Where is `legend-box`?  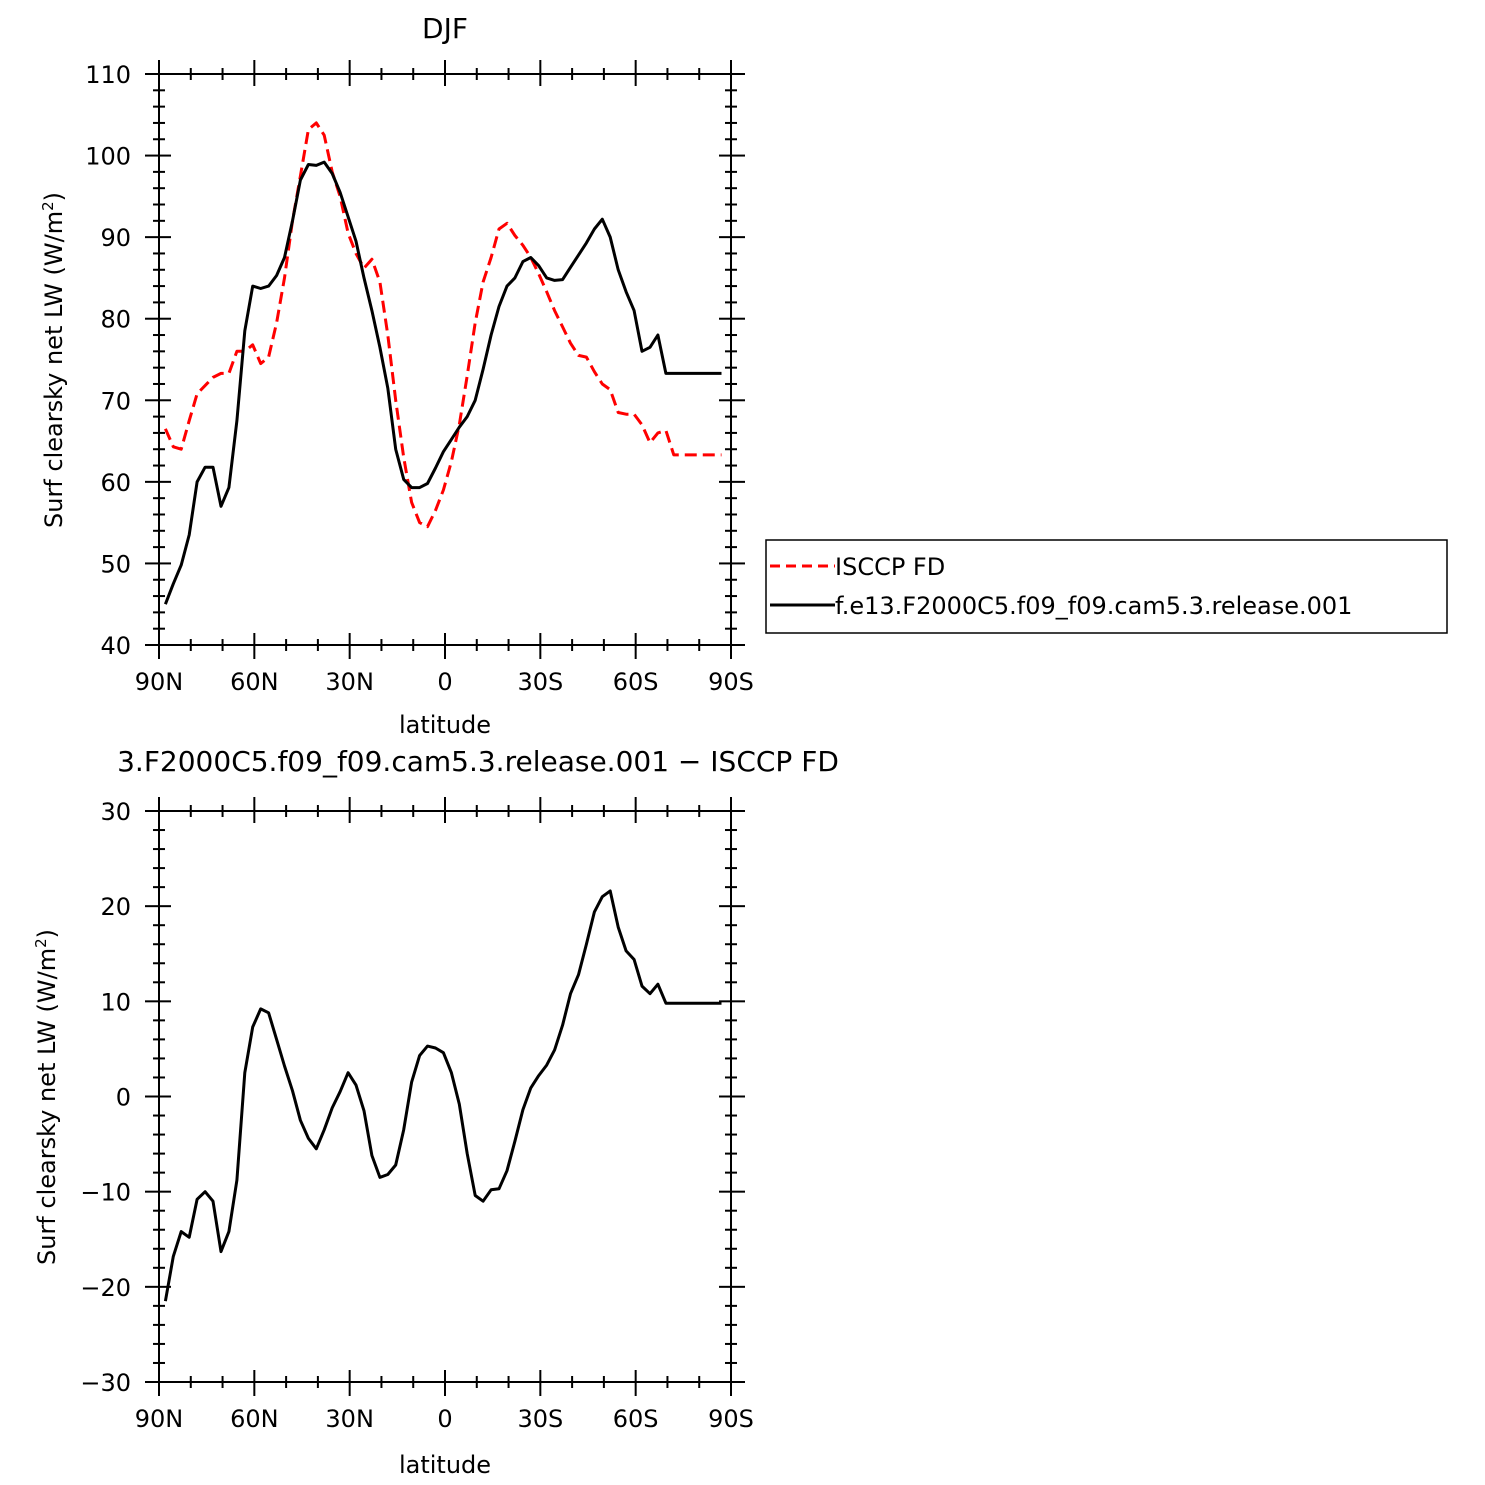 legend-box is located at coordinates (1106, 586).